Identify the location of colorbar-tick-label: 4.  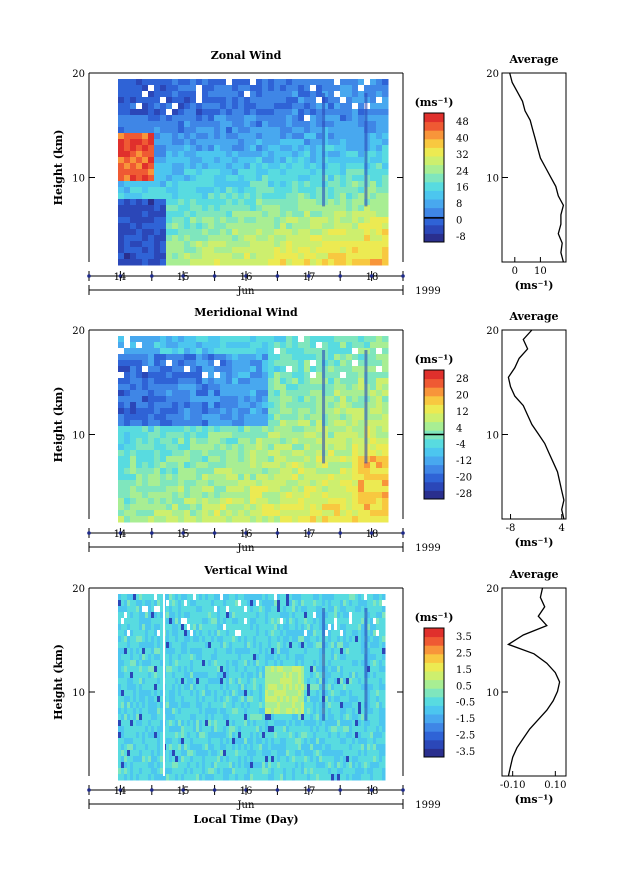
(459, 428).